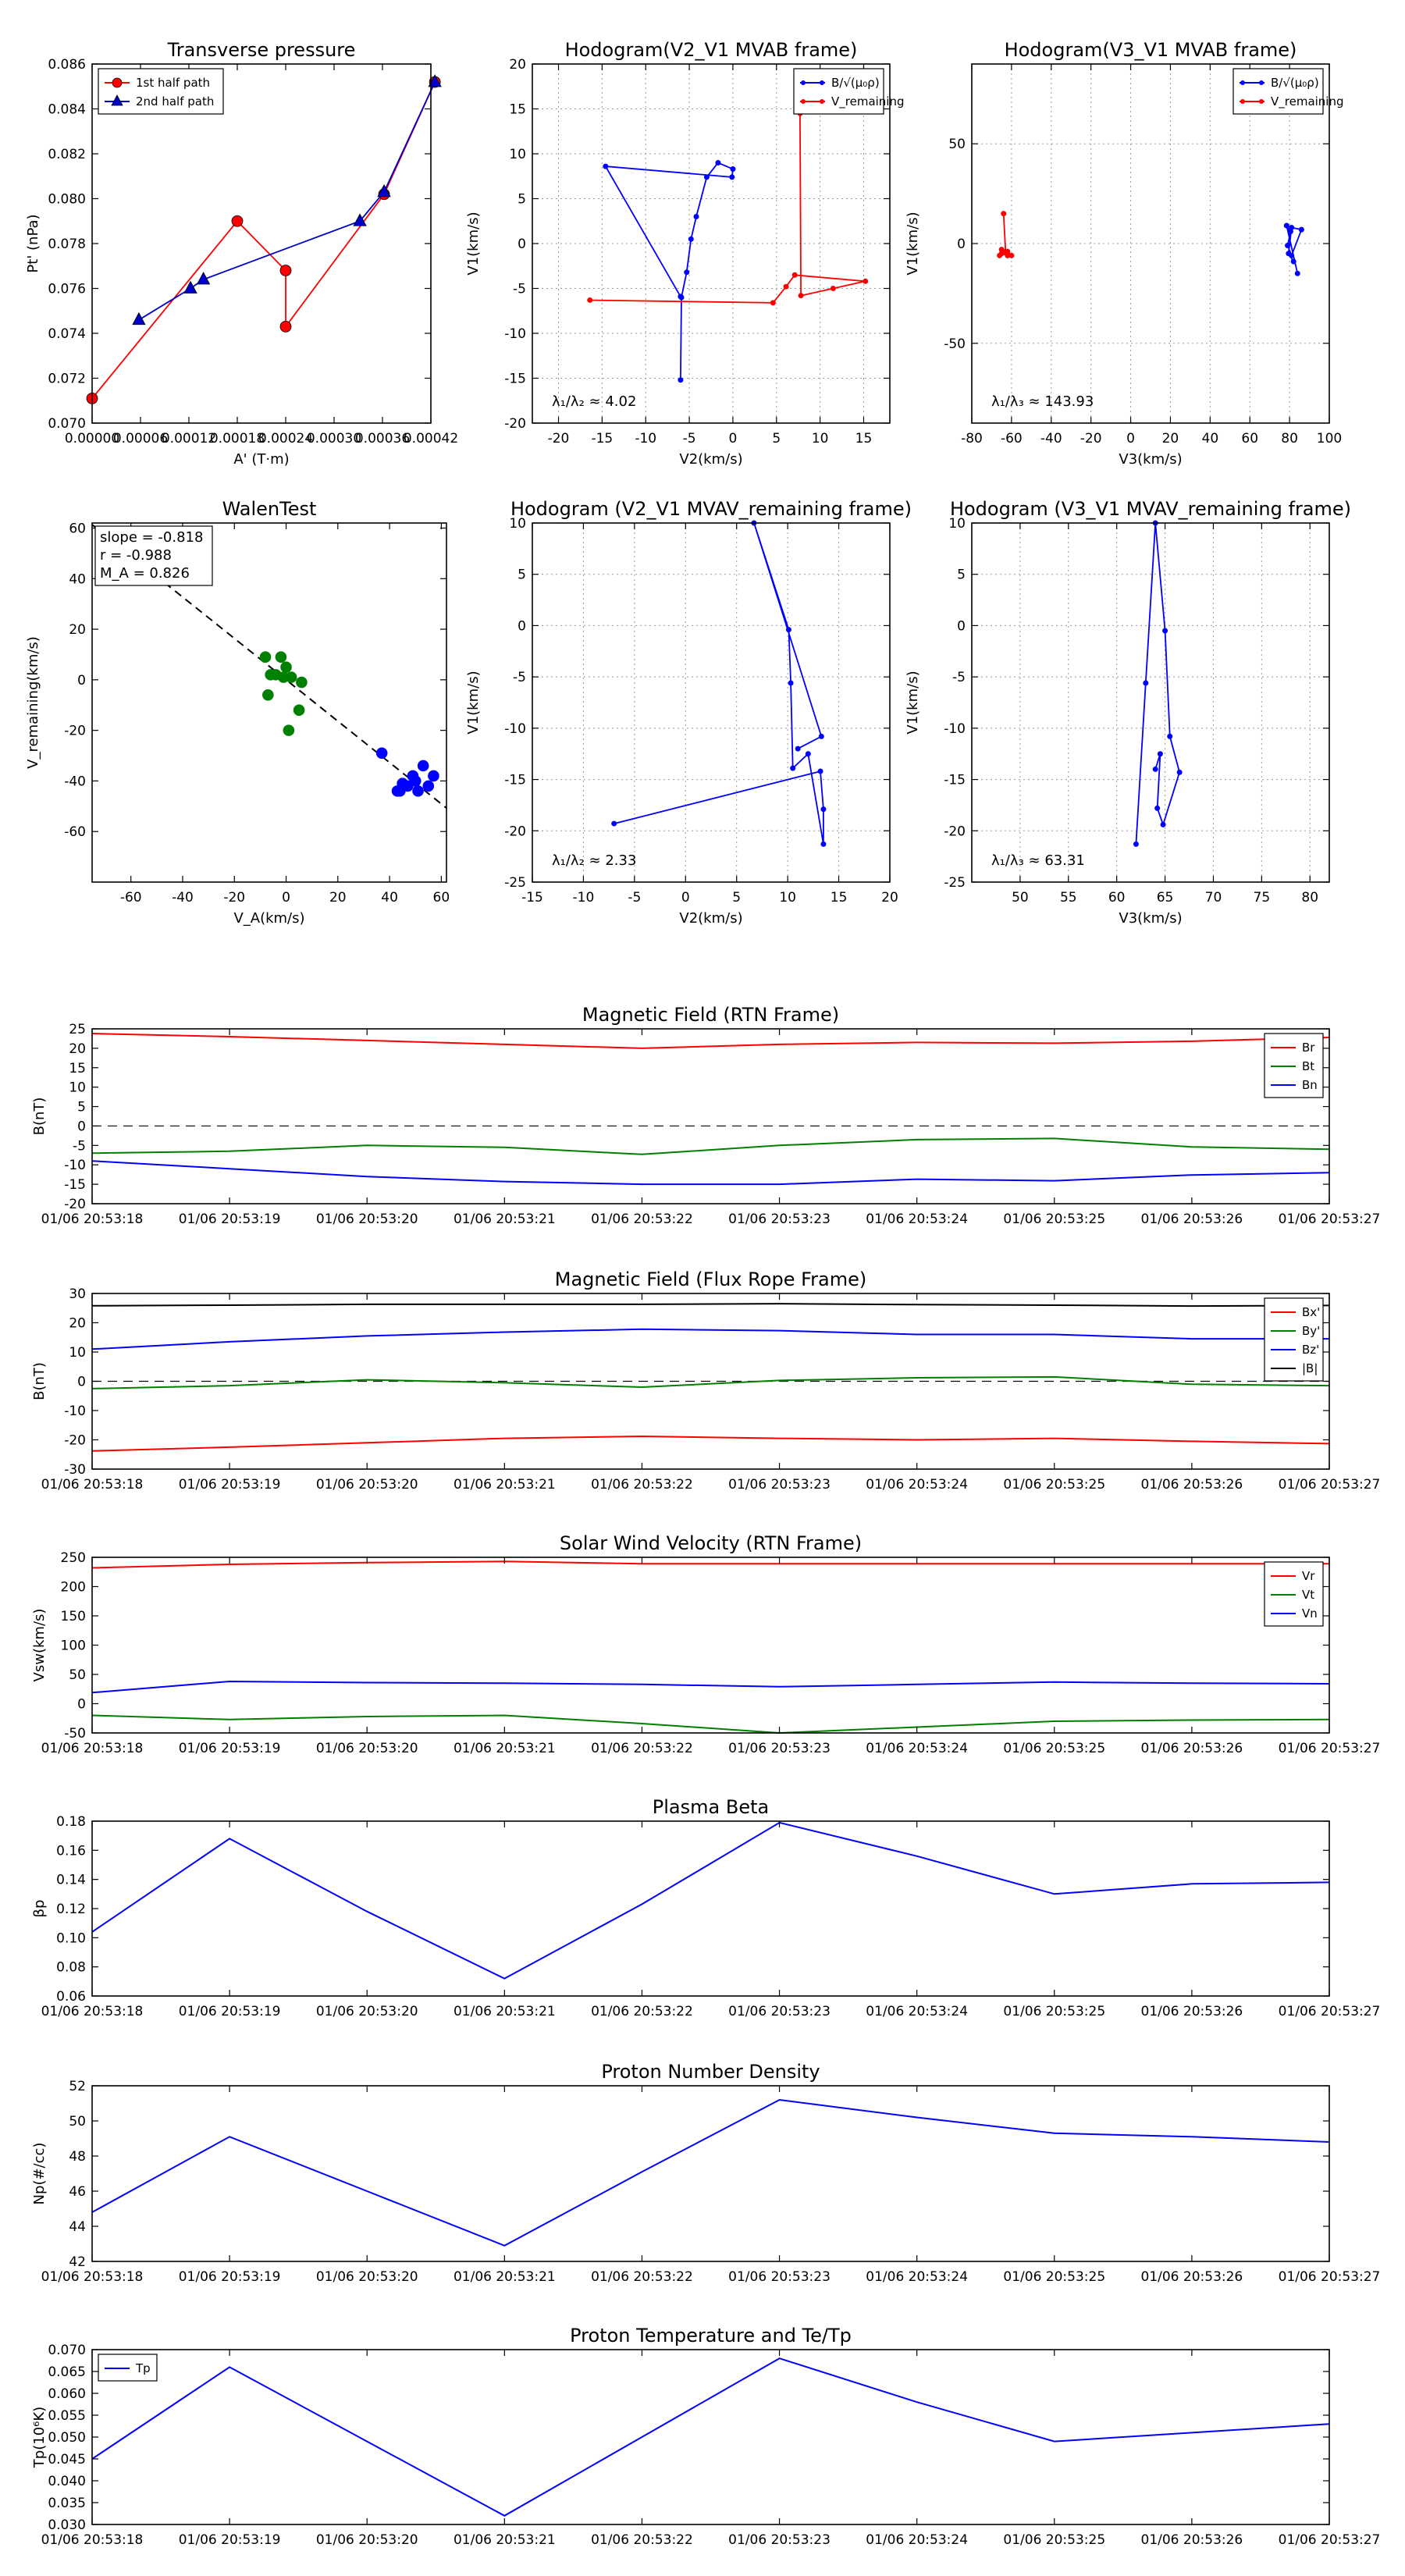 This screenshot has height=2576, width=1405. I want to click on x-tick-label: 60, so click(1117, 898).